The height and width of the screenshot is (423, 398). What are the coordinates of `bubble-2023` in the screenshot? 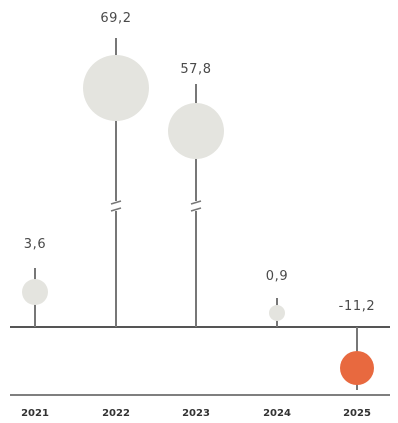 It's located at (196, 131).